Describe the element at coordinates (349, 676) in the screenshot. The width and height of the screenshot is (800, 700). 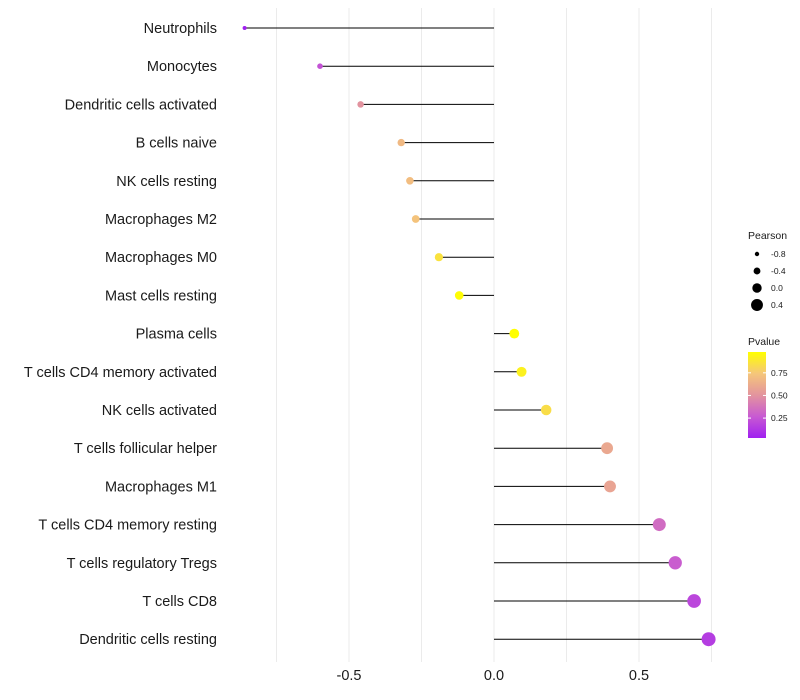
I see `x-tick-label: -0.5` at that location.